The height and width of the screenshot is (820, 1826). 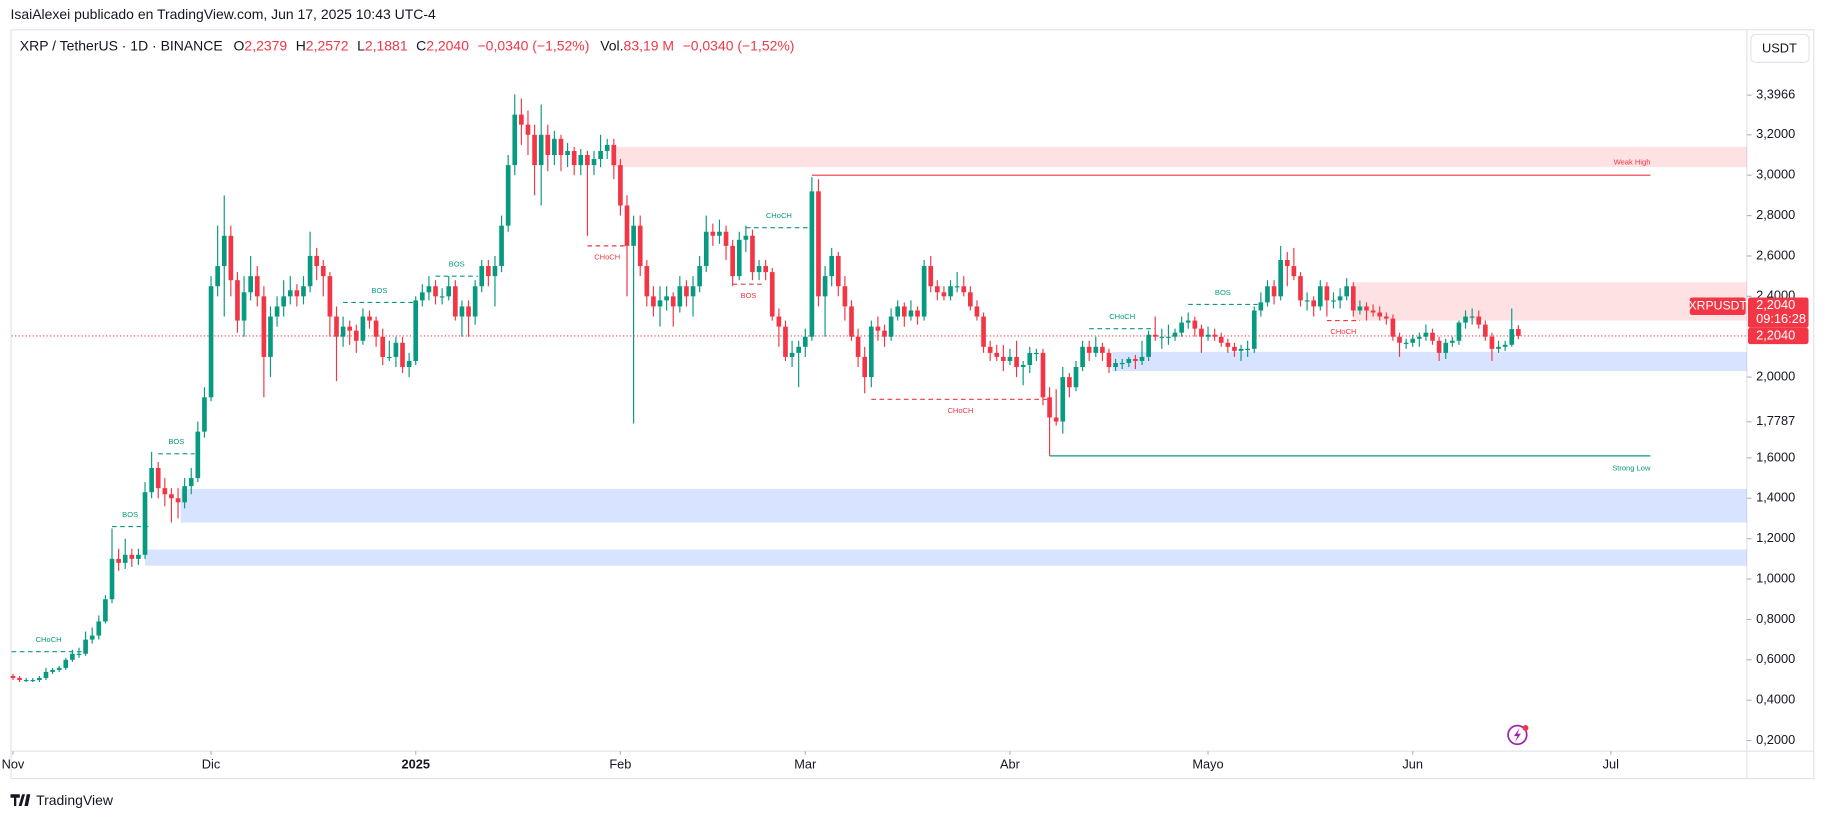 I want to click on level-label: Weak High, so click(x=1632, y=161).